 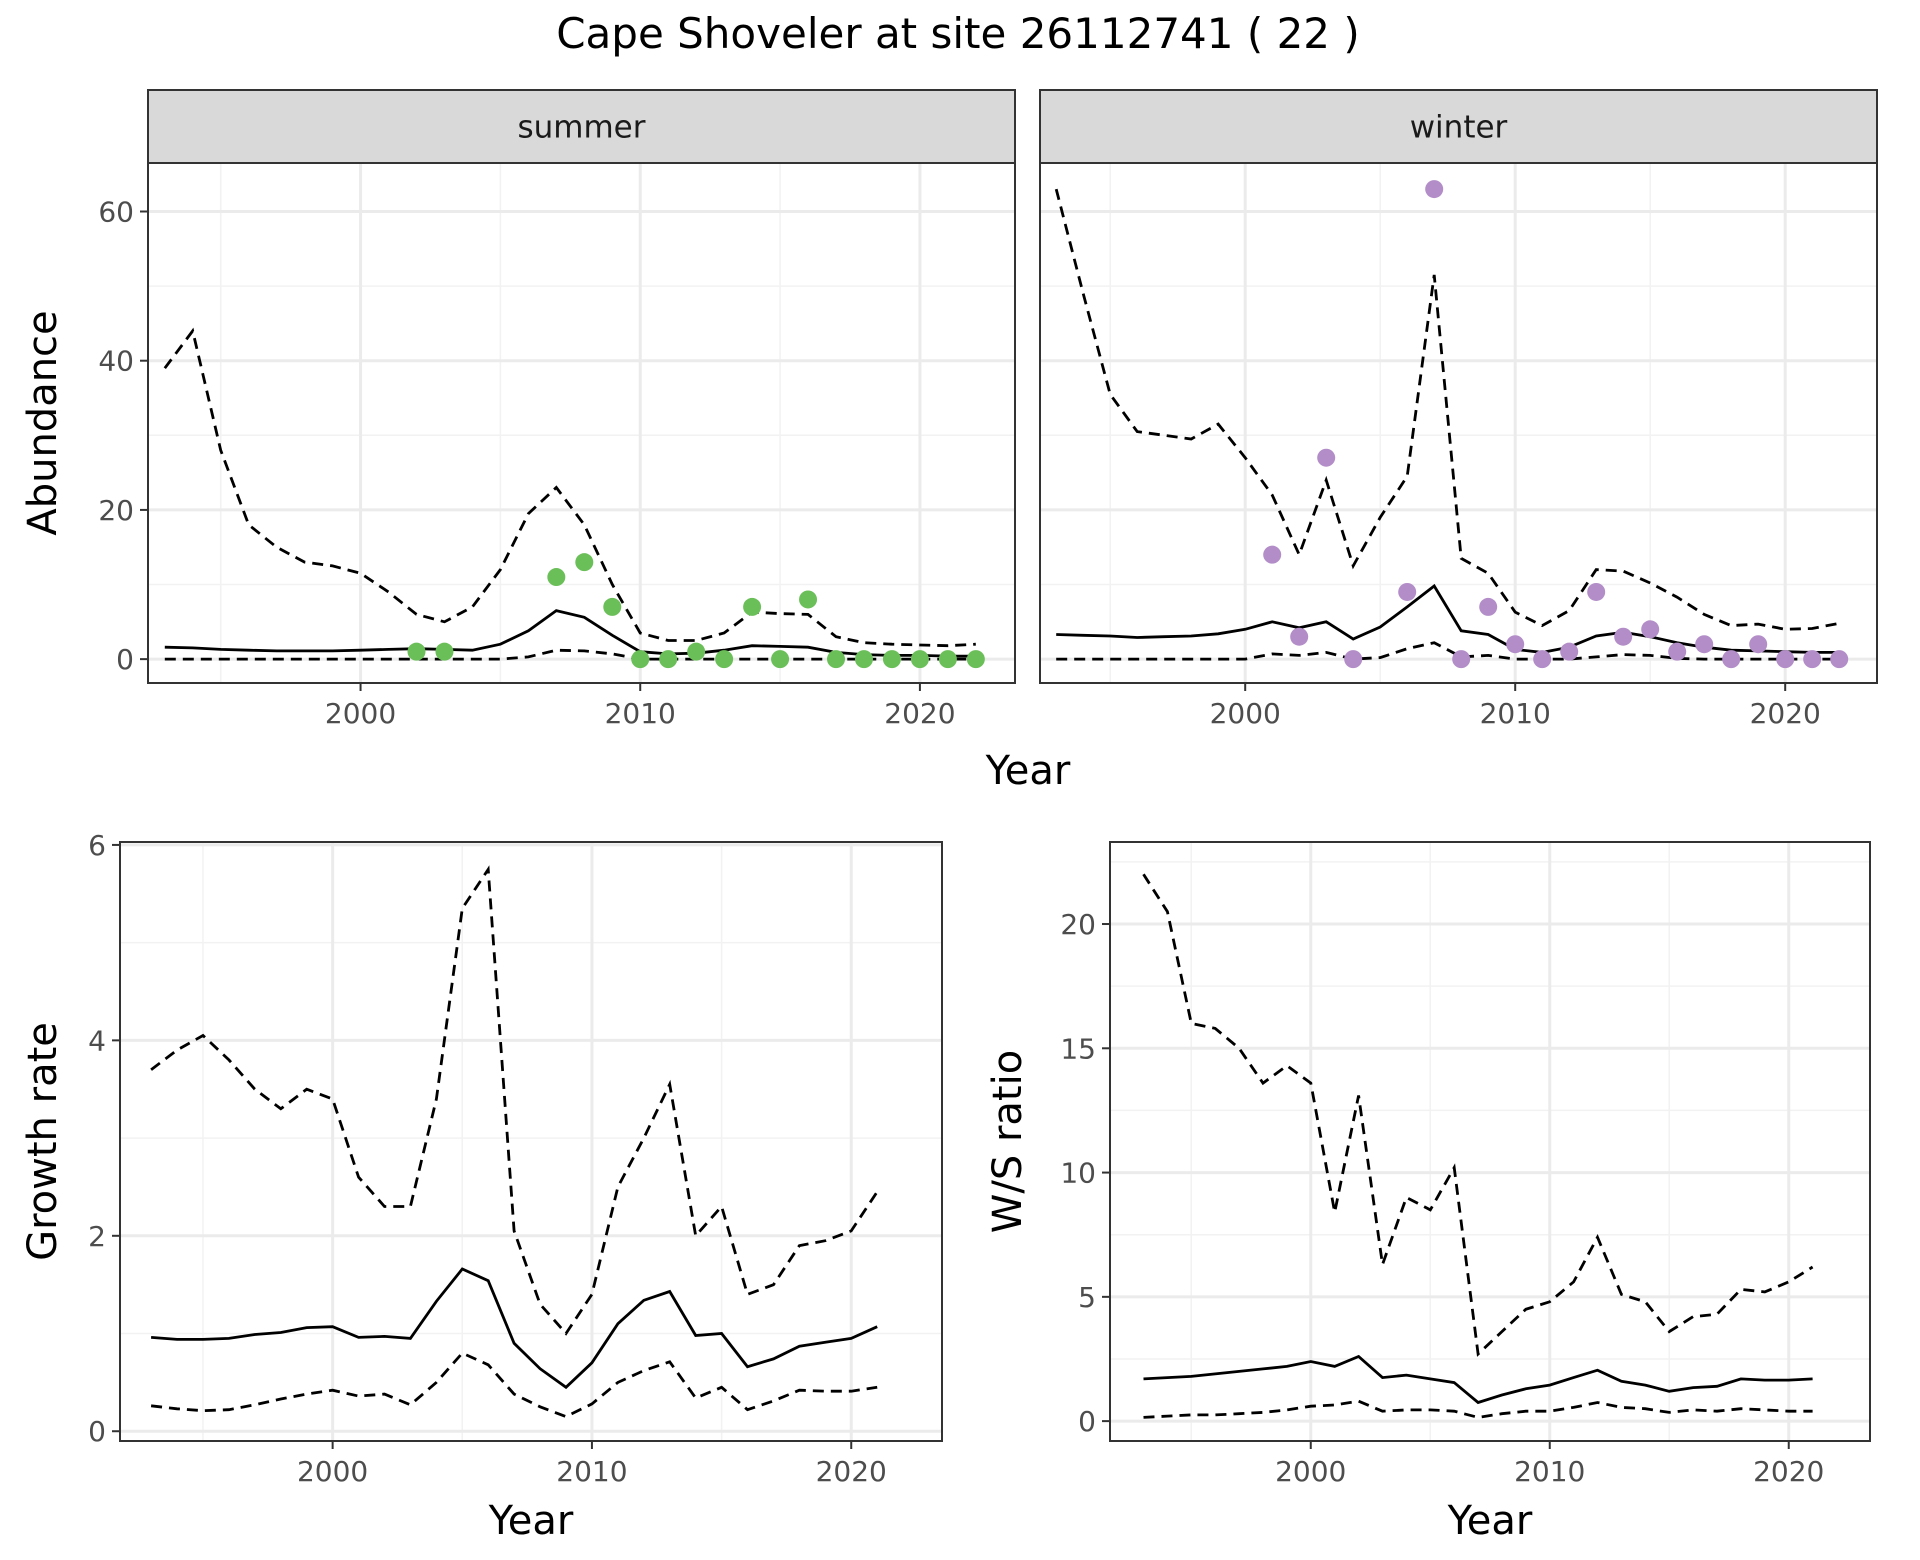 I want to click on y-tick-label: 5, so click(x=1087, y=1297).